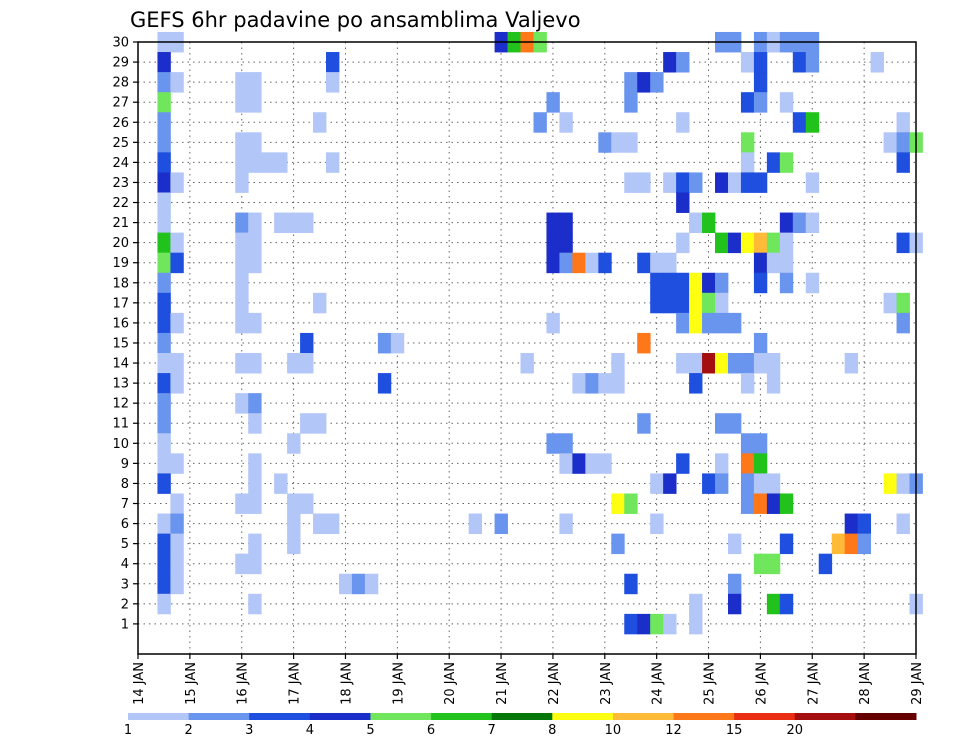 The height and width of the screenshot is (742, 960). Describe the element at coordinates (120, 143) in the screenshot. I see `y-tick-label: 25` at that location.